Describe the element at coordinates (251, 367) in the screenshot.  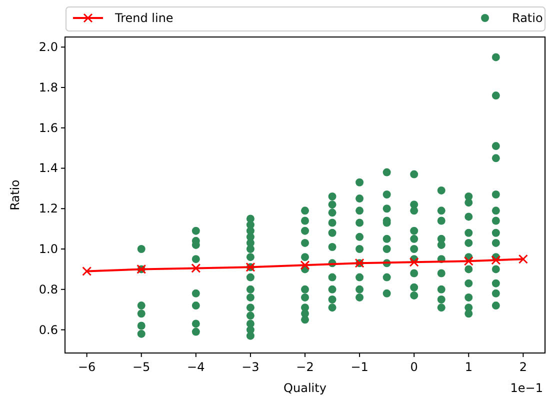
I see `x-tick-label: −3` at that location.